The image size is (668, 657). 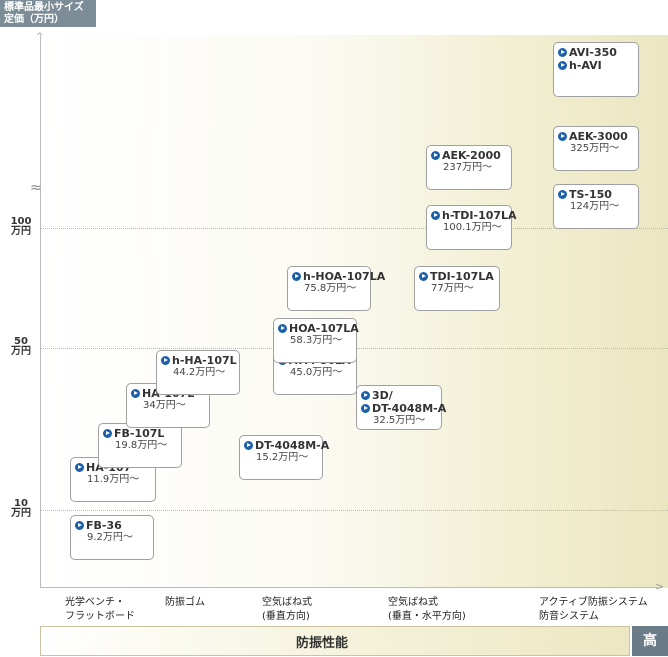 I want to click on x-category-label-4: アクティブ防振システム 防音システム, so click(x=593, y=610).